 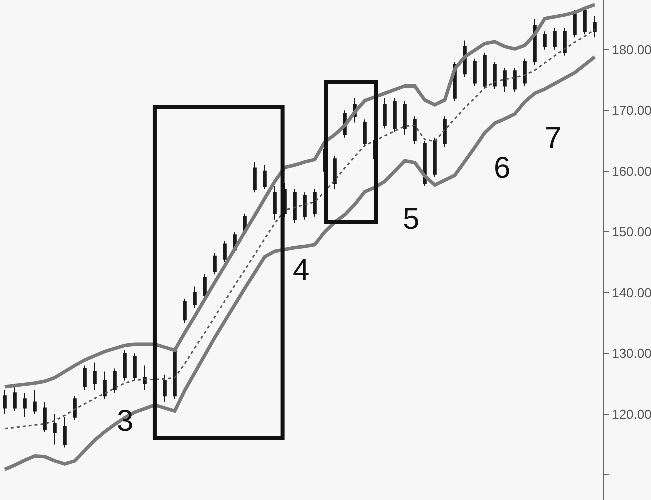 What do you see at coordinates (411, 219) in the screenshot?
I see `annotation: 5` at bounding box center [411, 219].